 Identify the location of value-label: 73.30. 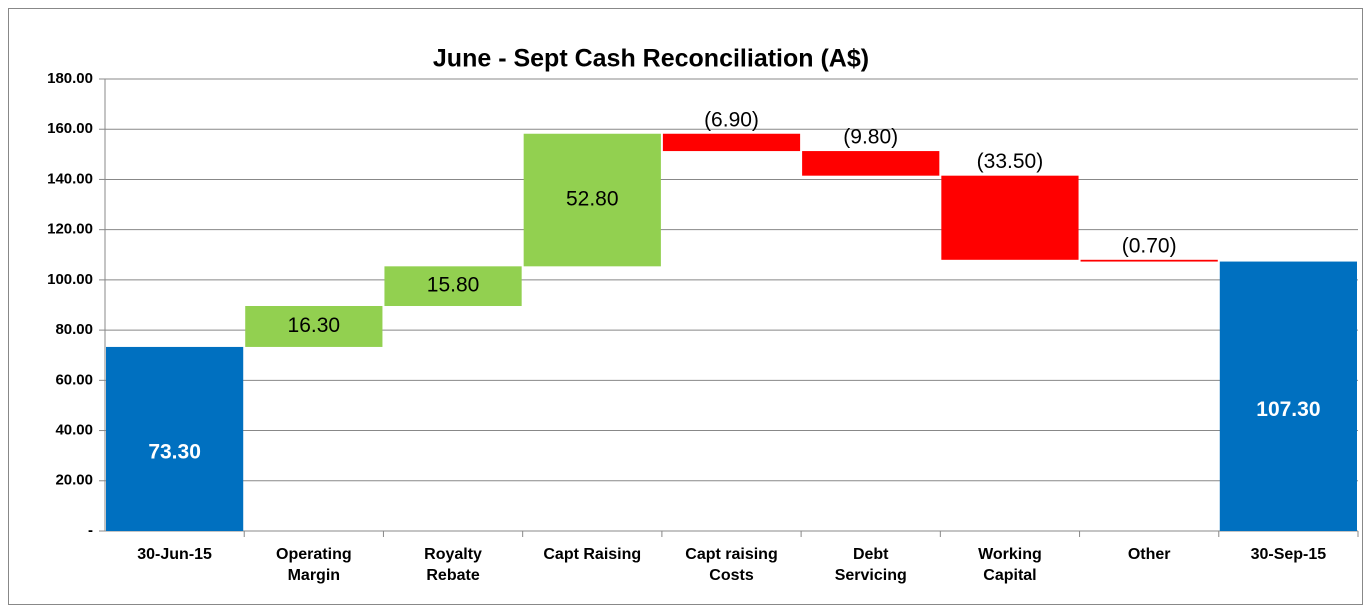
(174, 452).